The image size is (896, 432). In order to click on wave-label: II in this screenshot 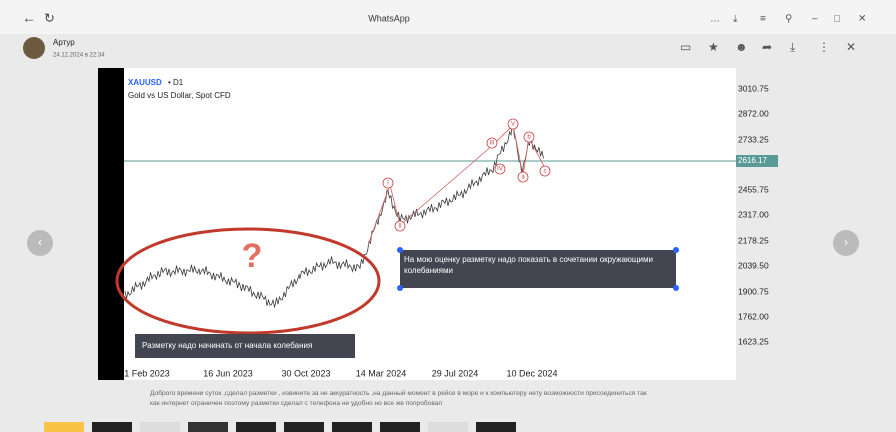, I will do `click(400, 227)`.